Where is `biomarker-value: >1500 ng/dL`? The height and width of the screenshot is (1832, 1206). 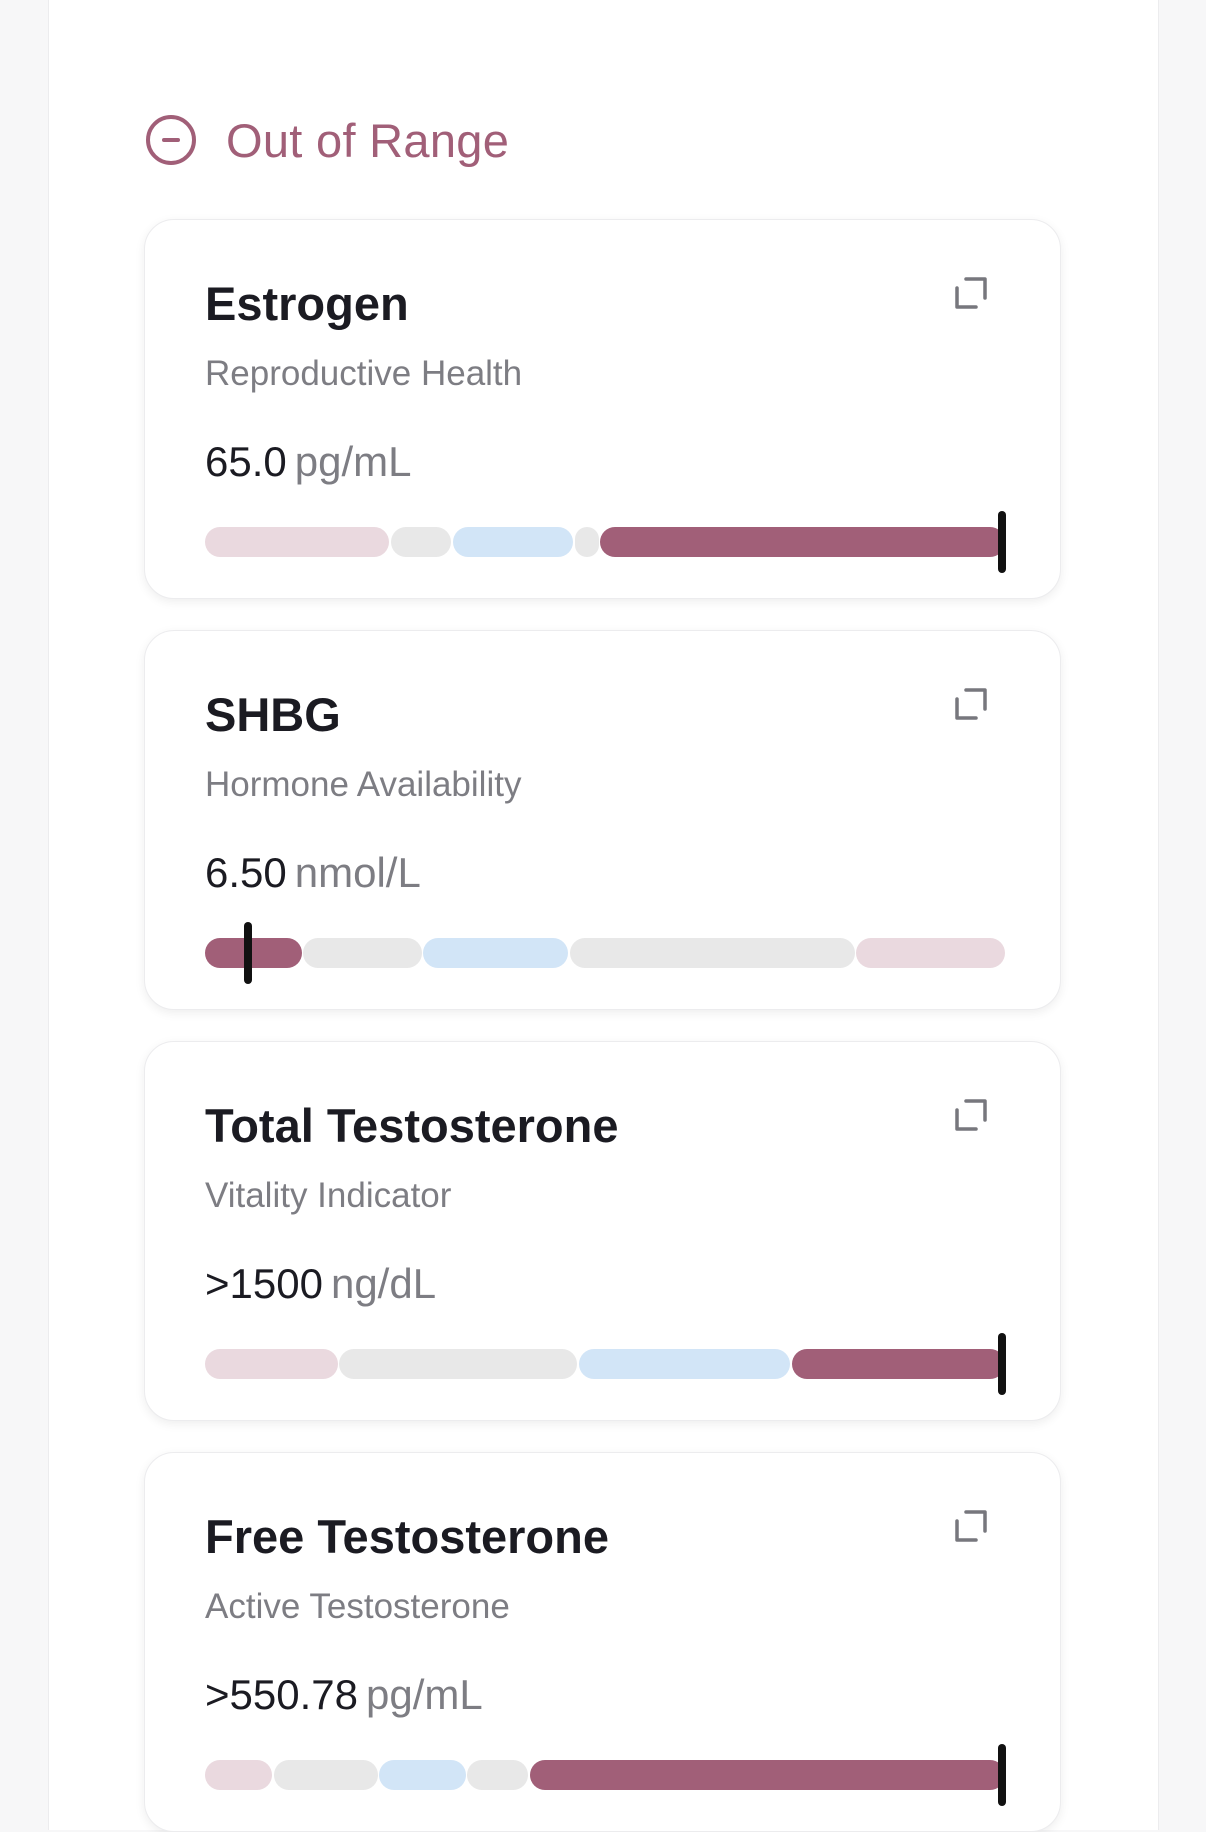
biomarker-value: >1500 ng/dL is located at coordinates (320, 1284).